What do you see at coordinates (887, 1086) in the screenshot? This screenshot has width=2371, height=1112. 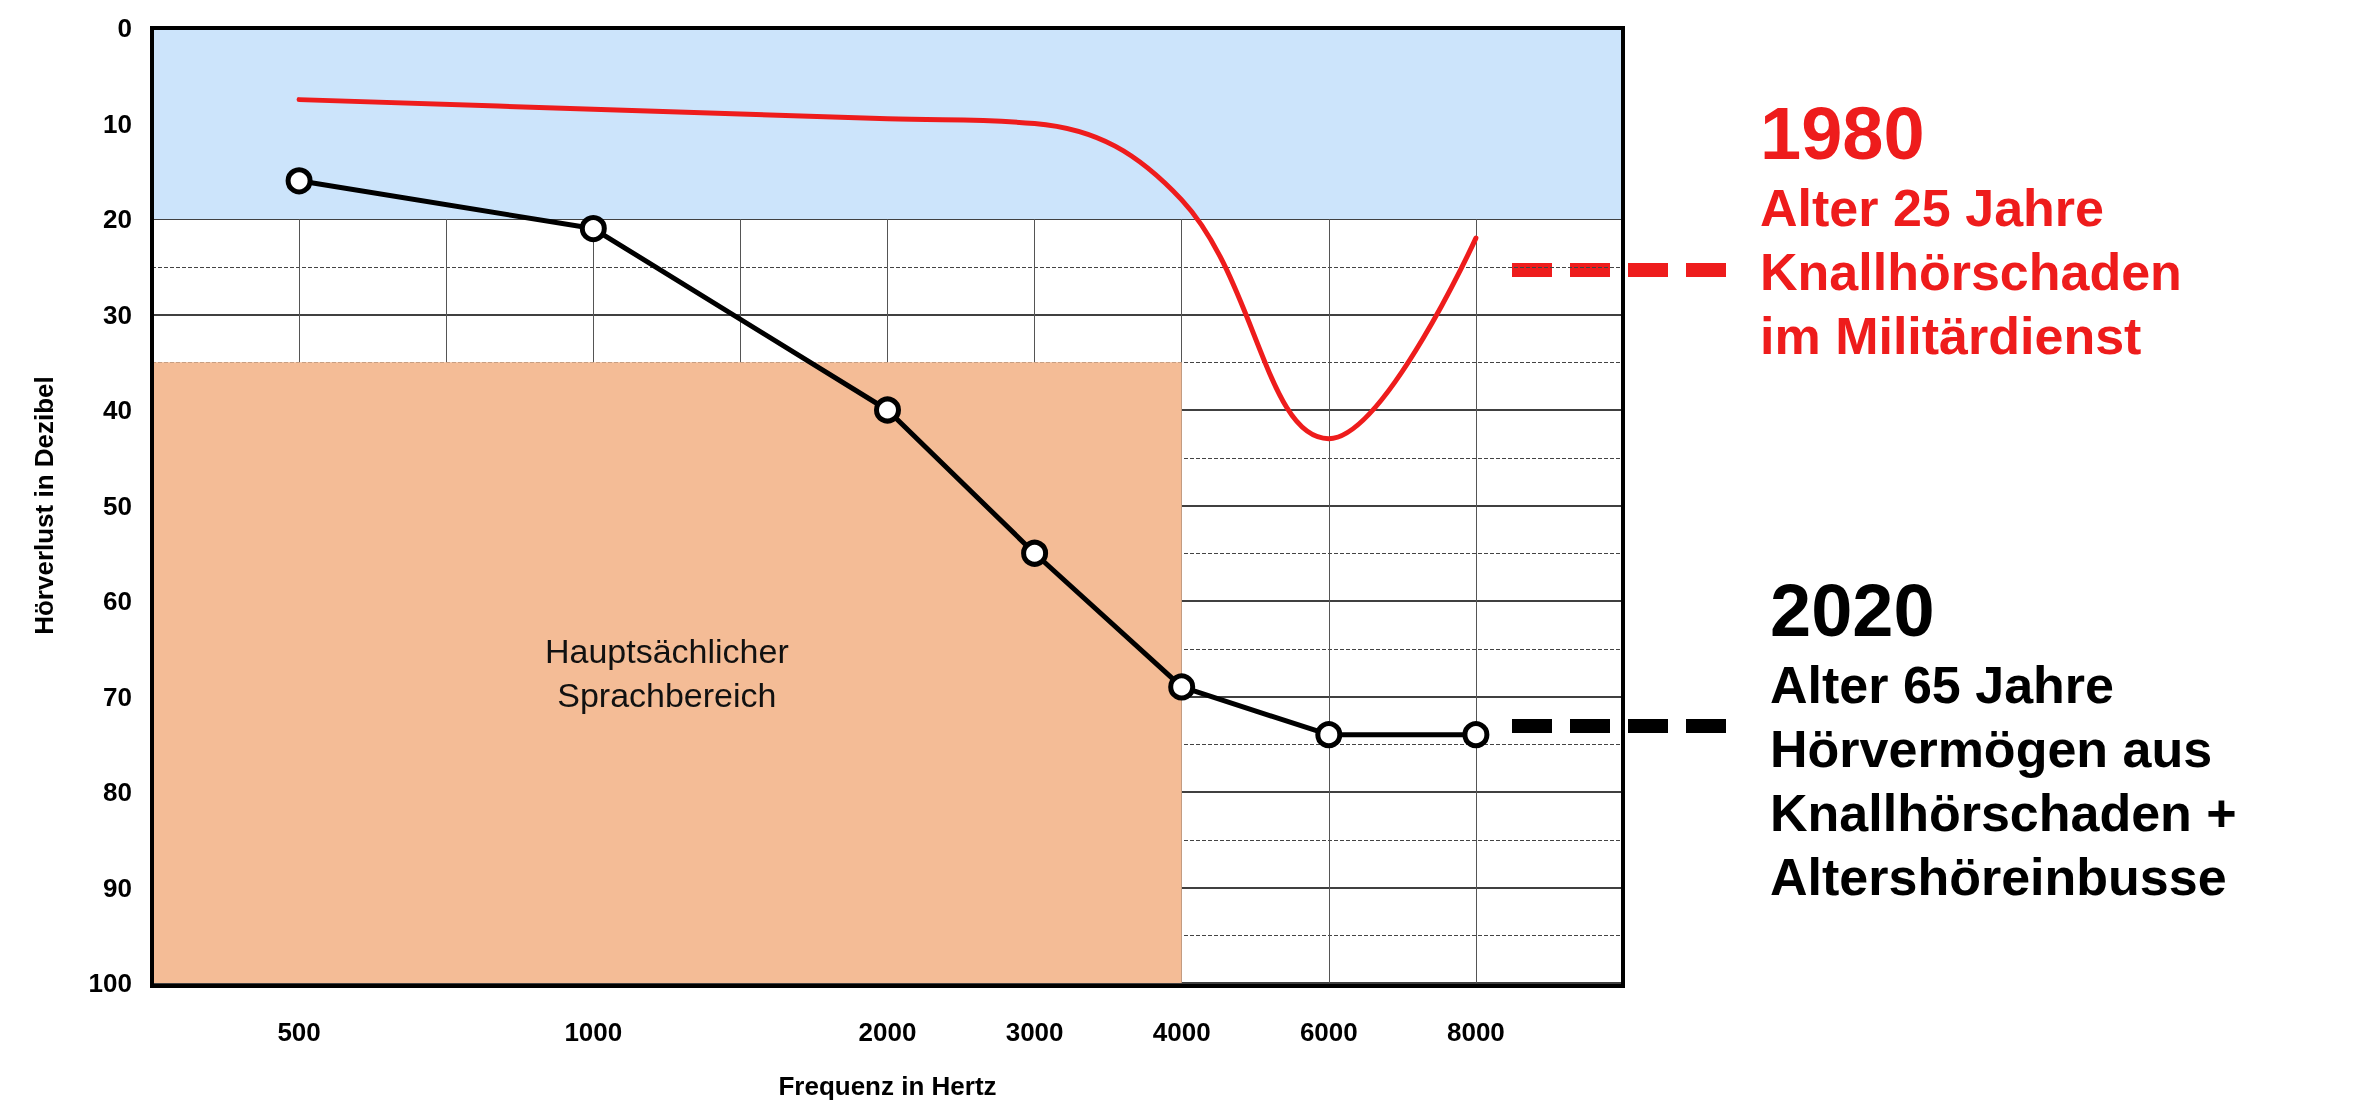 I see `x-axis-title: Frequenz in Hertz` at bounding box center [887, 1086].